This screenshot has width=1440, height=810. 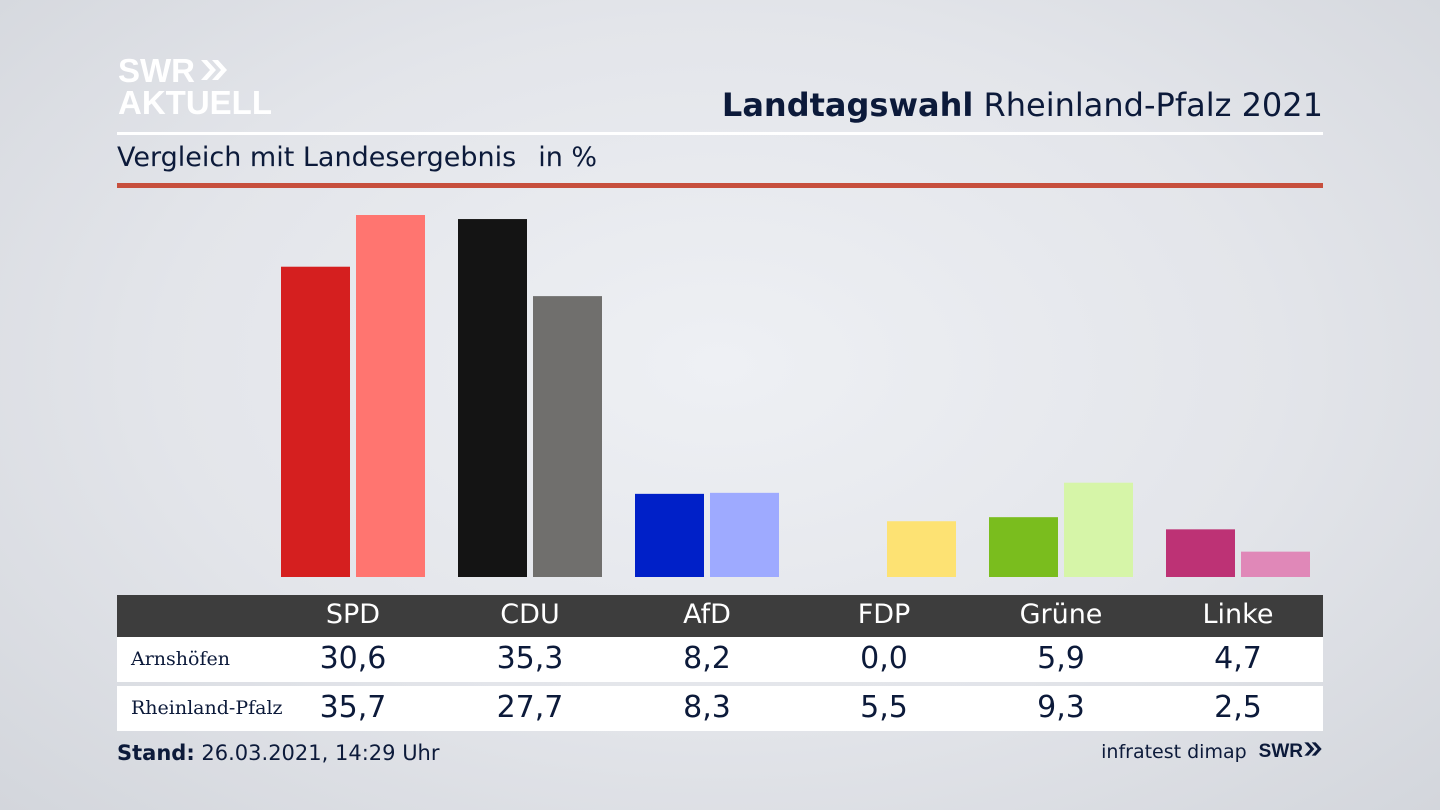 What do you see at coordinates (1061, 658) in the screenshot?
I see `table-cell: 5,9` at bounding box center [1061, 658].